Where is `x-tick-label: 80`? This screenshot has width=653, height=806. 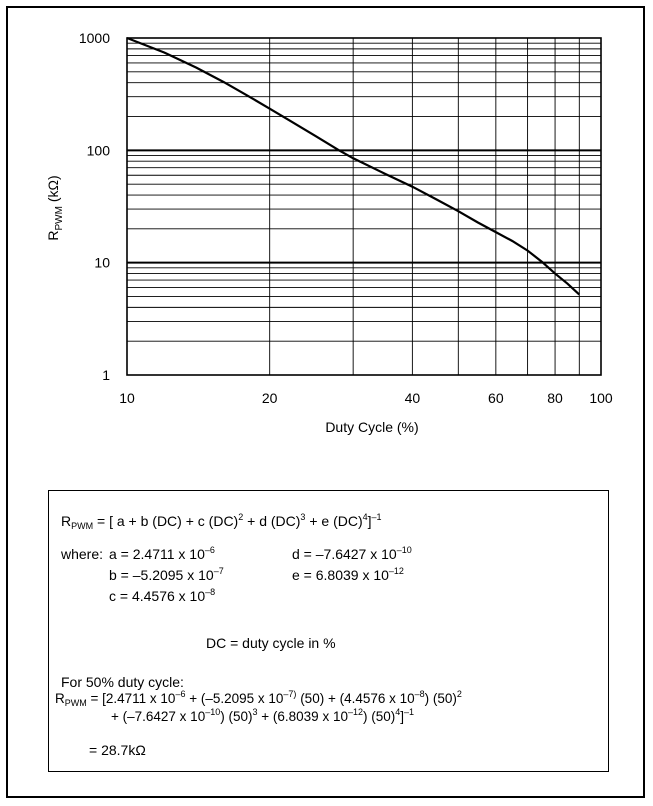
x-tick-label: 80 is located at coordinates (555, 398).